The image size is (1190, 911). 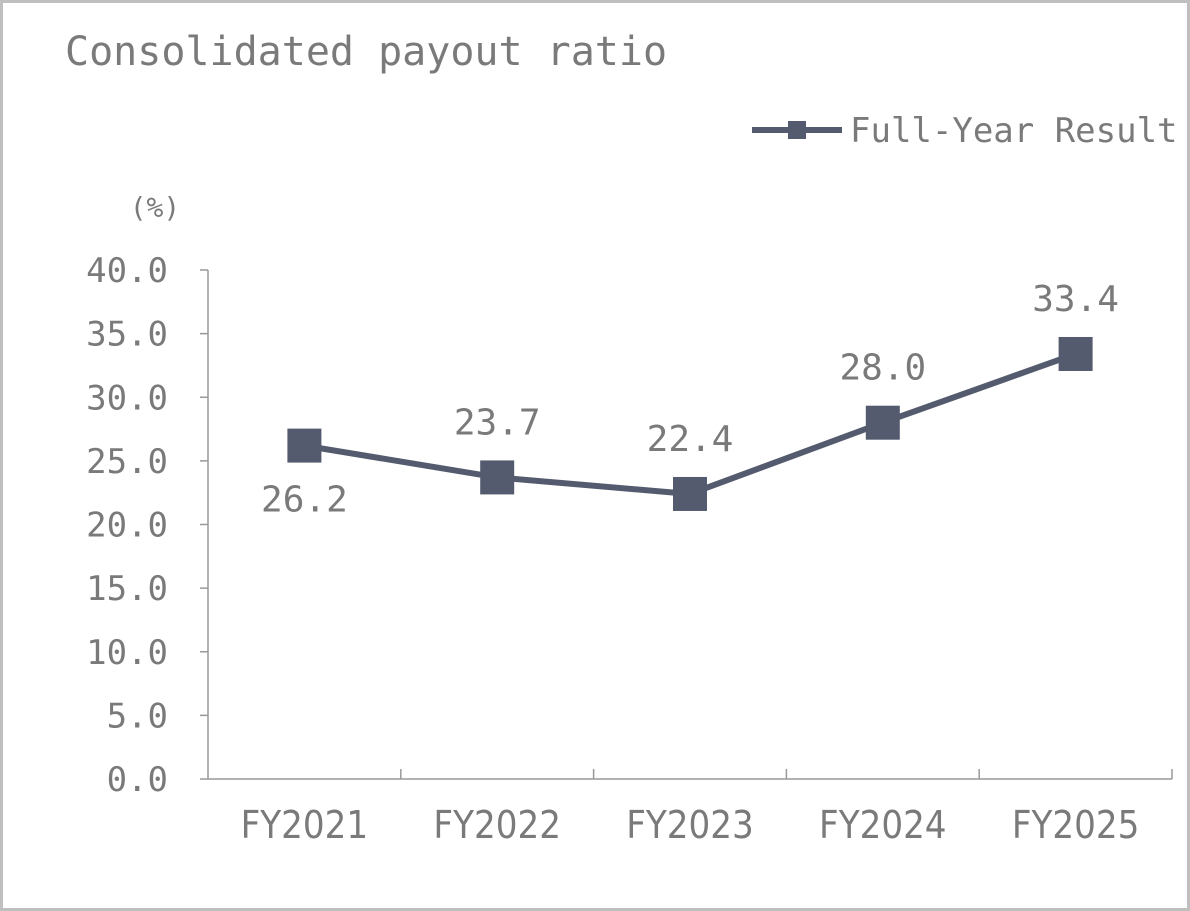 I want to click on y-tick-label: 25.0, so click(x=127, y=462).